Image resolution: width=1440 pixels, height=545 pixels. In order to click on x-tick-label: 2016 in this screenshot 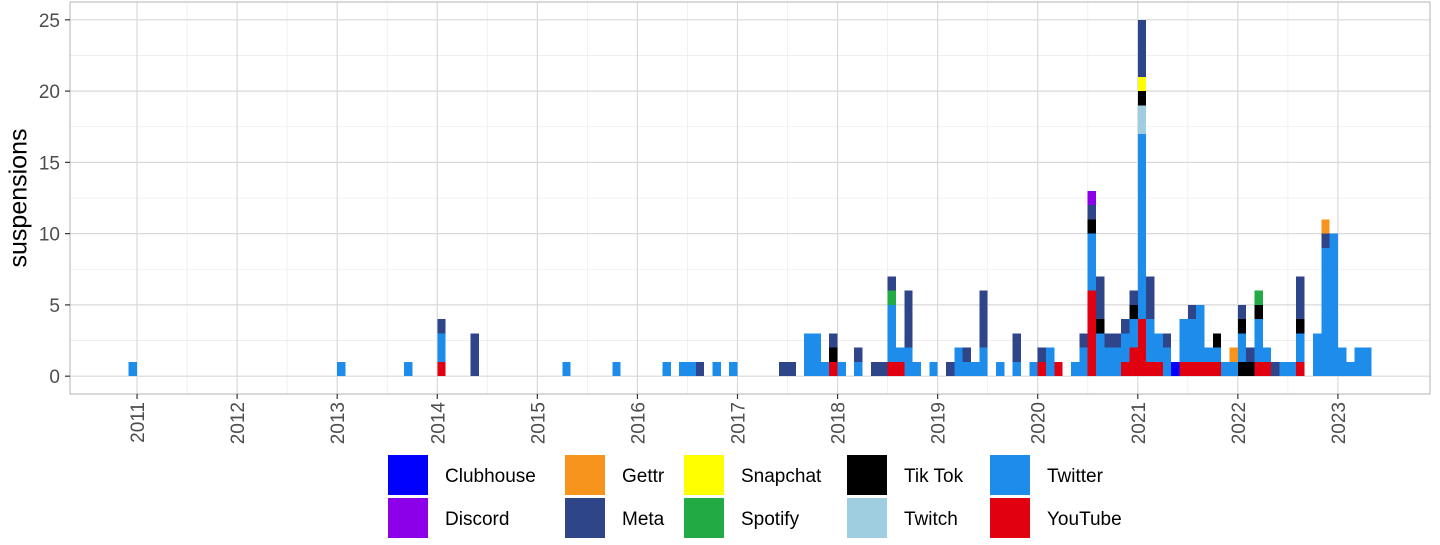, I will do `click(638, 423)`.